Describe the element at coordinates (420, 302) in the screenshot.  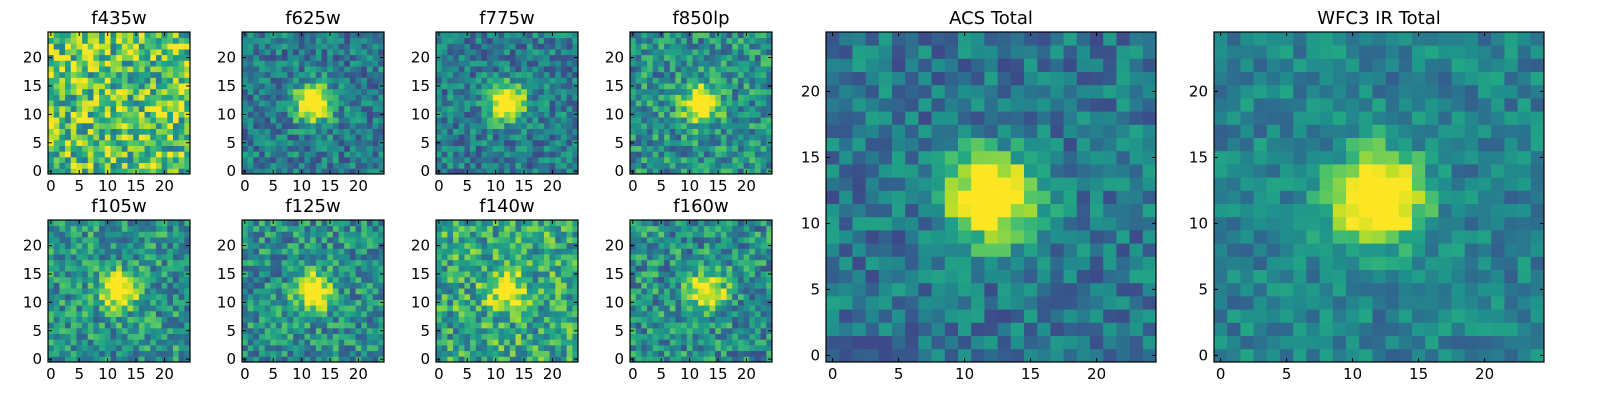
I see `y-tick-label: 10` at that location.